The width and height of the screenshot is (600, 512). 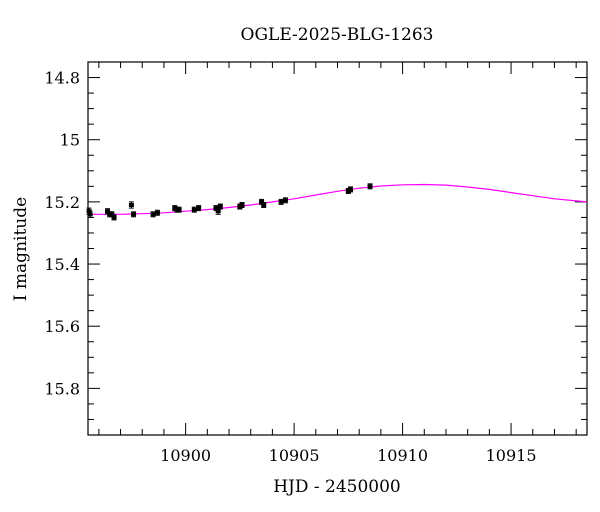 I want to click on y-tick-label: 15.6, so click(x=62, y=326).